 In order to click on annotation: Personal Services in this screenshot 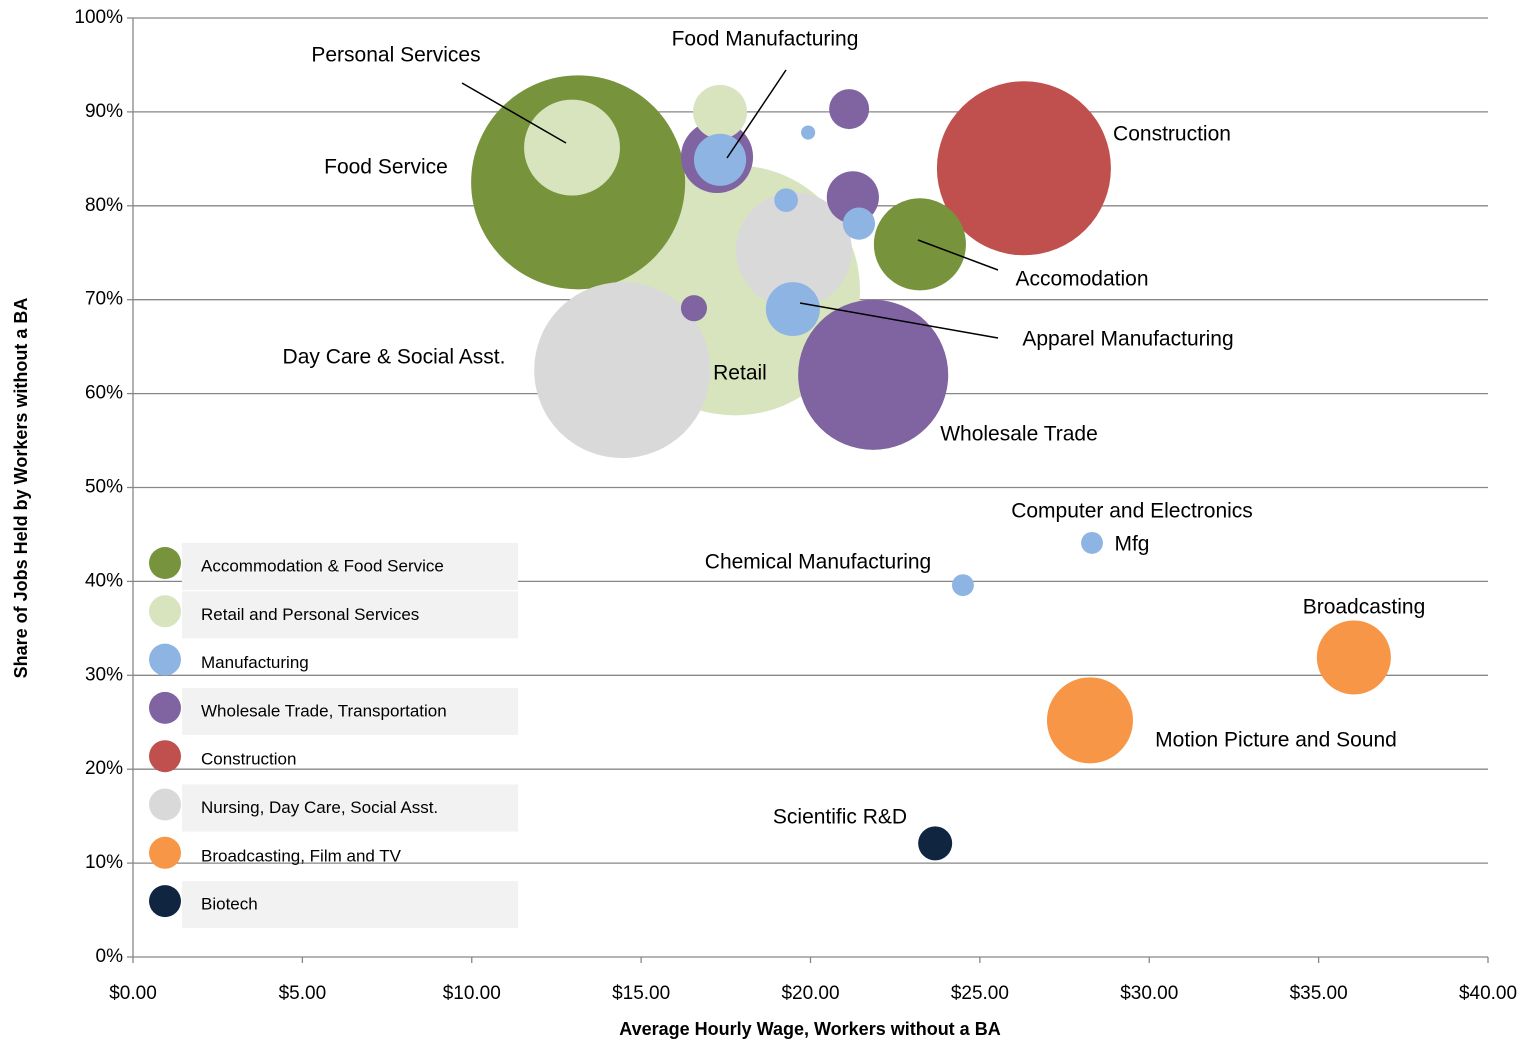, I will do `click(395, 55)`.